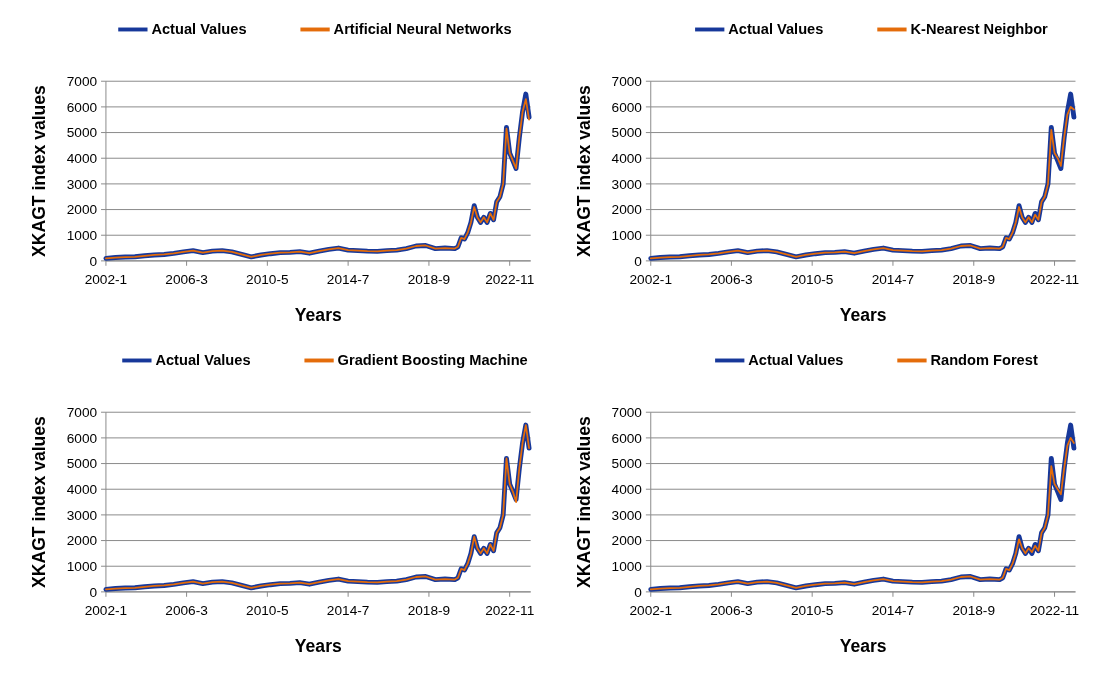 The height and width of the screenshot is (678, 1116). I want to click on legend-label: Artificial Neural Networks, so click(422, 29).